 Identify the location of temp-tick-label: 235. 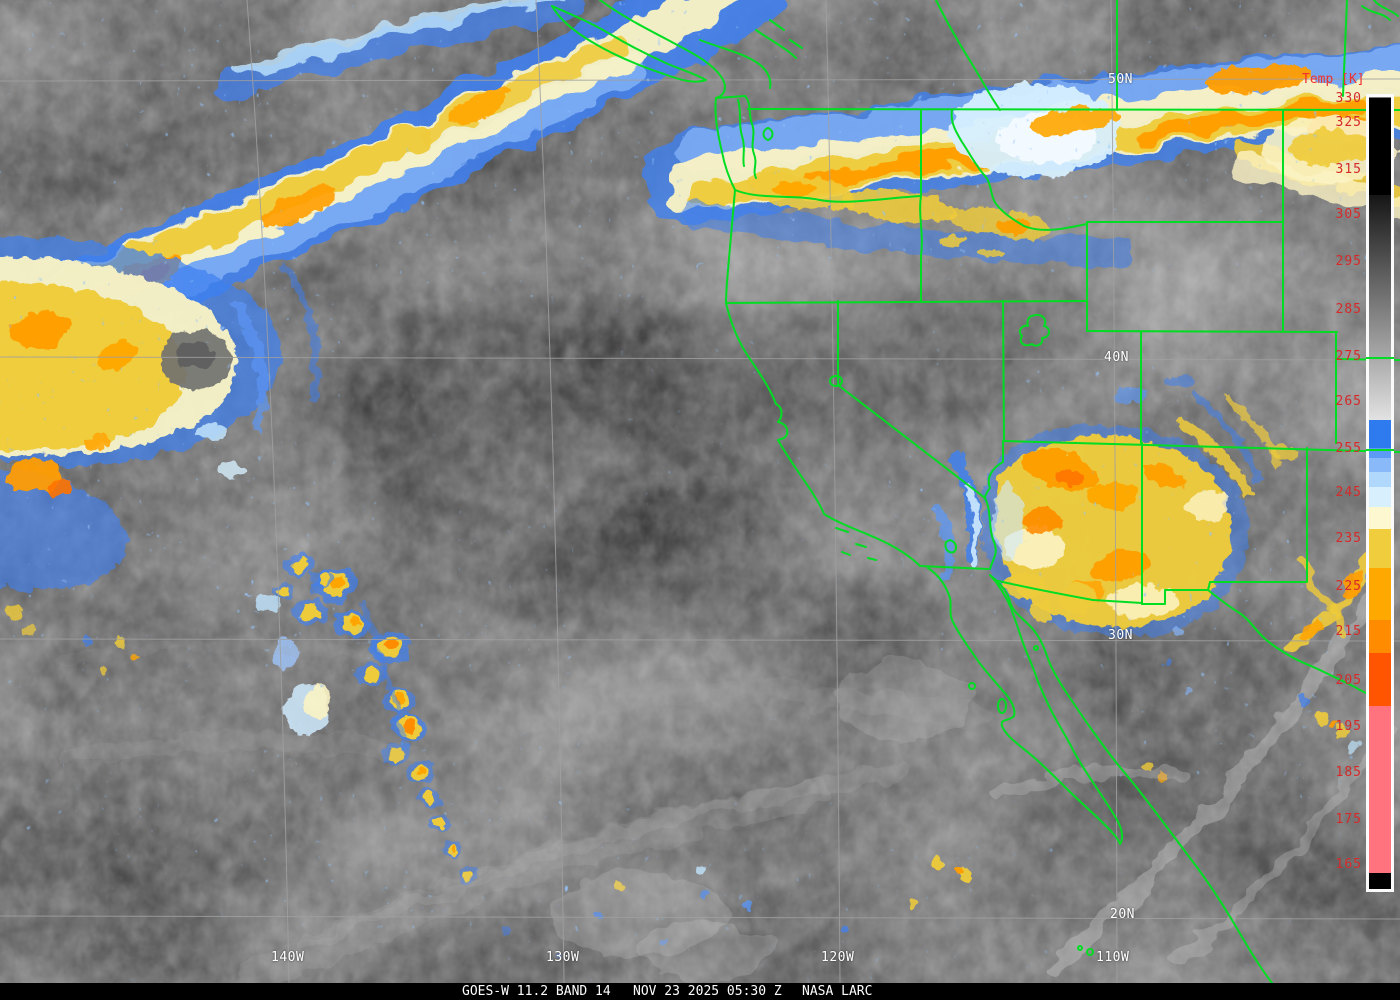
(1348, 538).